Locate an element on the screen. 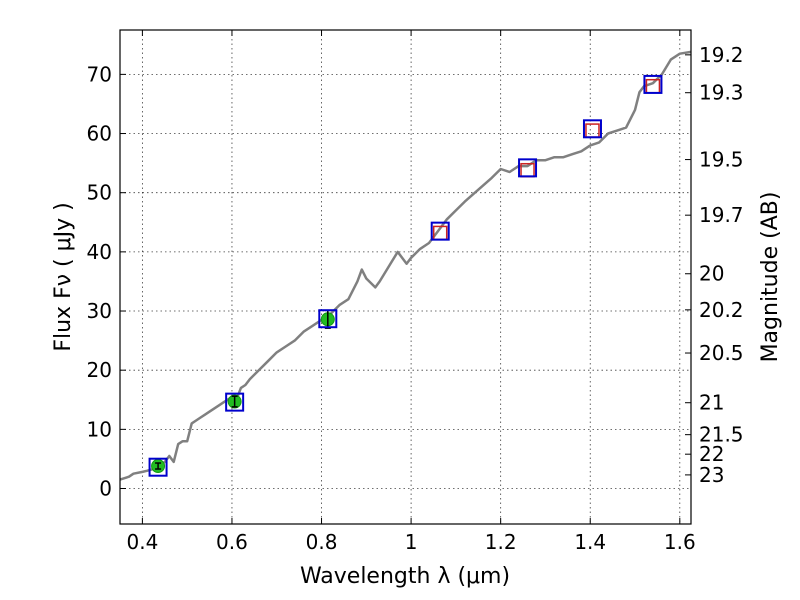  x-axis-label: Wavelength λ (μm) is located at coordinates (405, 576).